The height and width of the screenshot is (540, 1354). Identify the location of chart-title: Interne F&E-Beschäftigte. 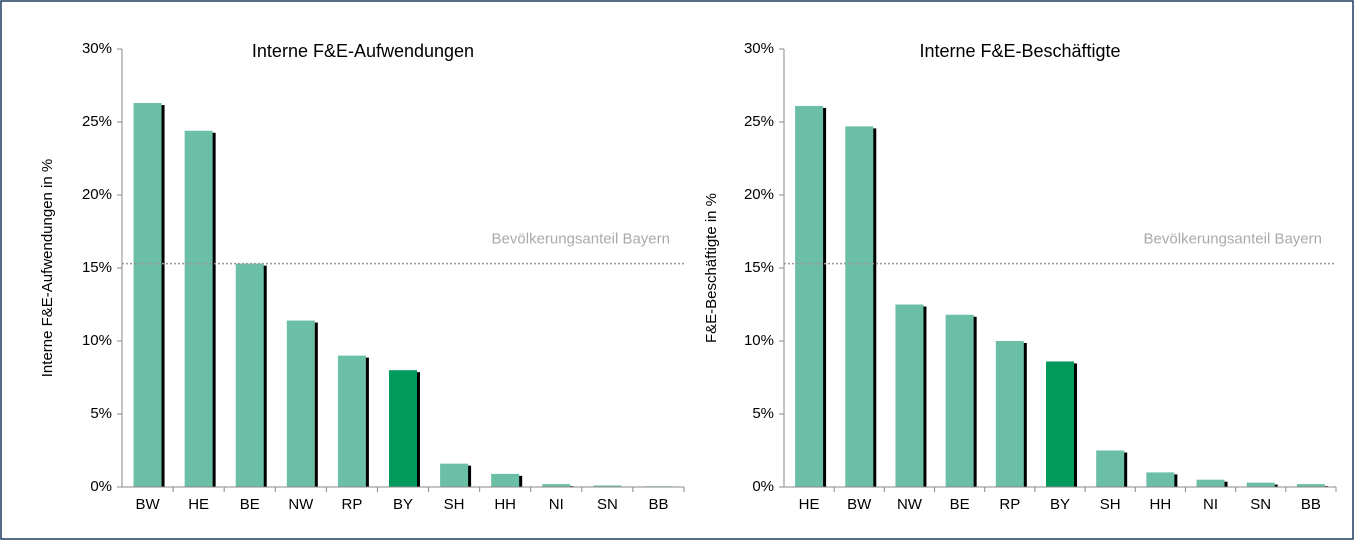
(1019, 51).